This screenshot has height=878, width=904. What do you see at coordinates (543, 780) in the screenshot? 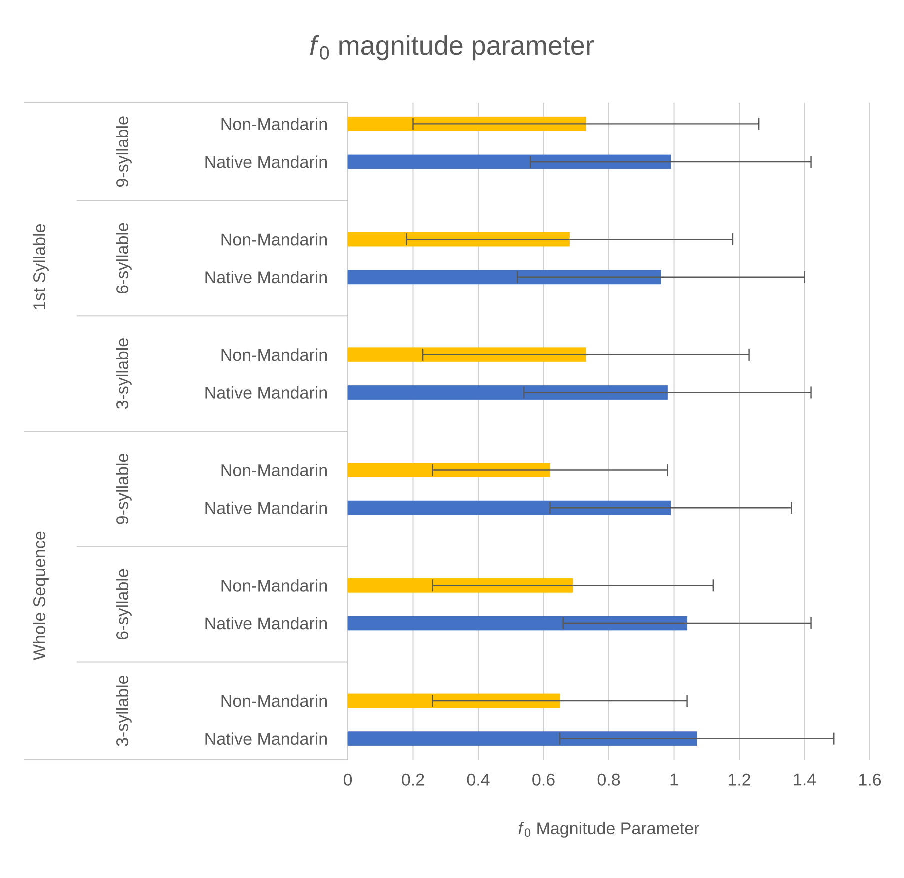
I see `x-tick-label: 0.6` at bounding box center [543, 780].